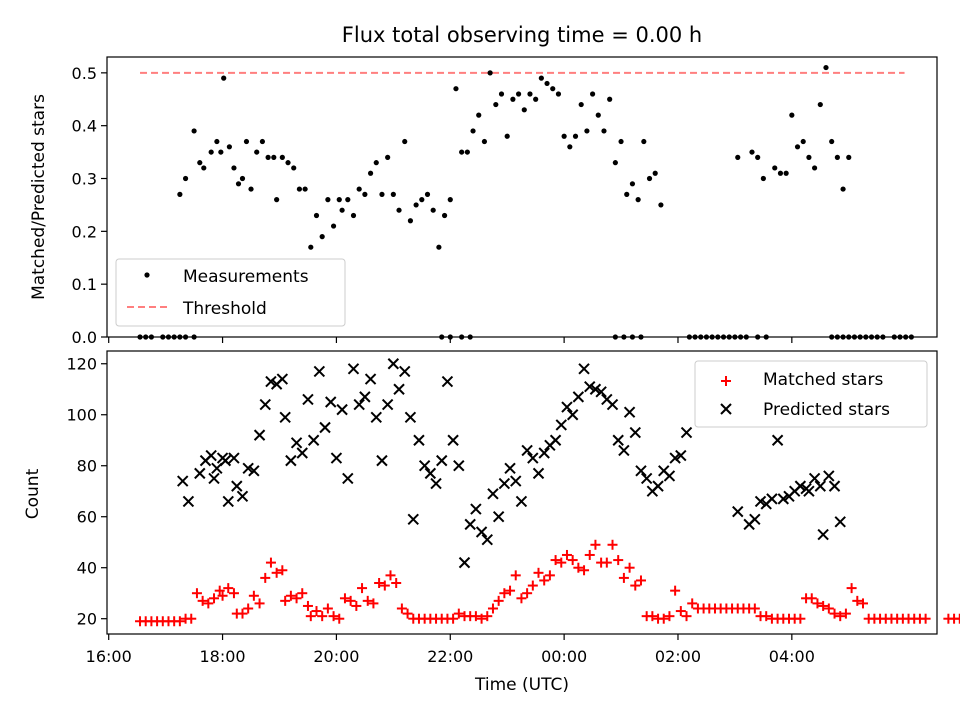  Describe the element at coordinates (84, 126) in the screenshot. I see `top-y-tick-label: 0.4` at that location.